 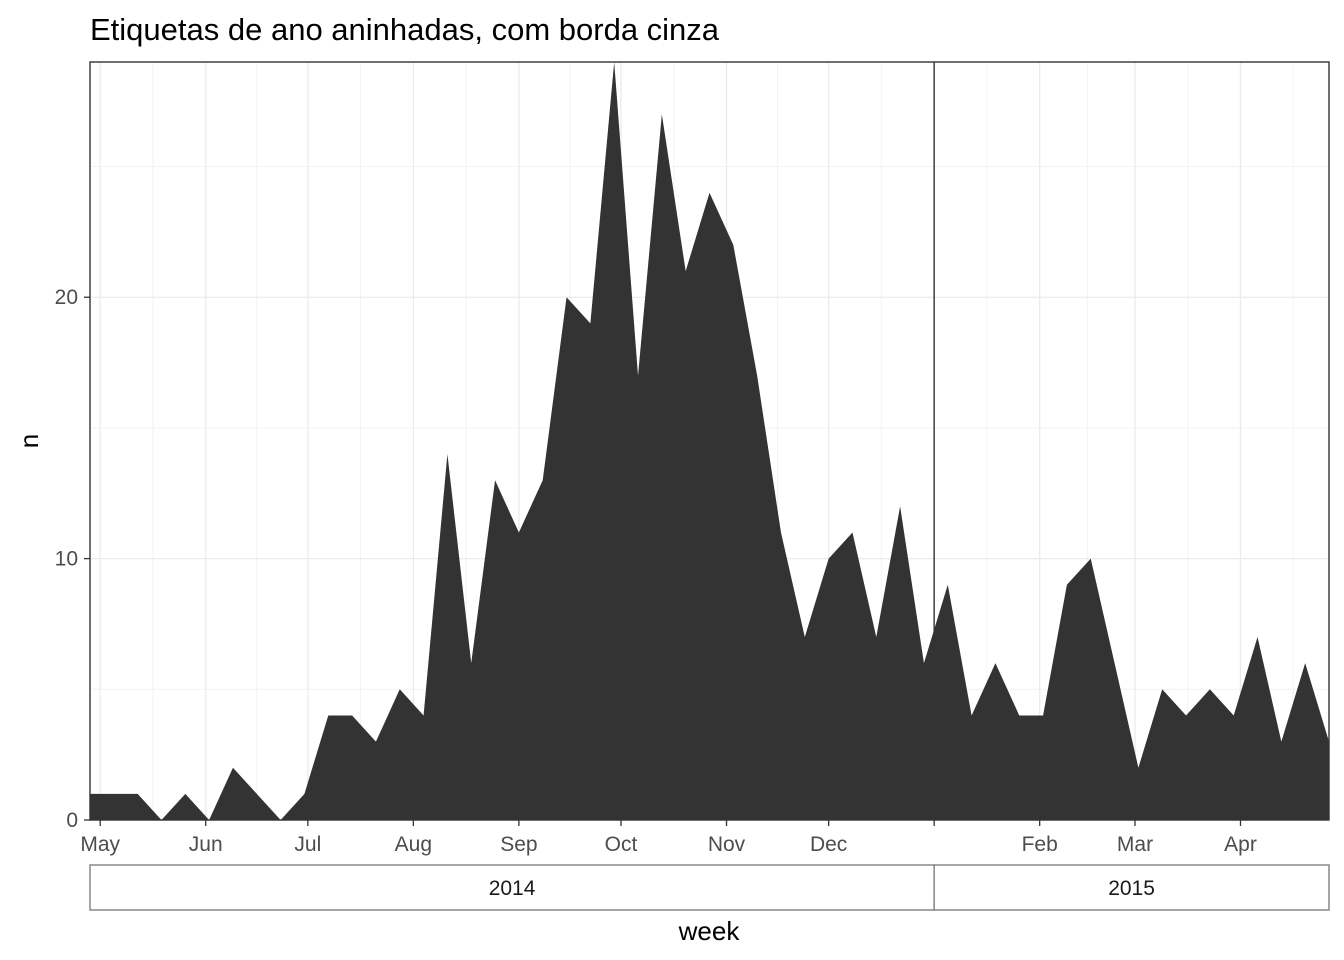 What do you see at coordinates (29, 441) in the screenshot?
I see `y-axis-title: n` at bounding box center [29, 441].